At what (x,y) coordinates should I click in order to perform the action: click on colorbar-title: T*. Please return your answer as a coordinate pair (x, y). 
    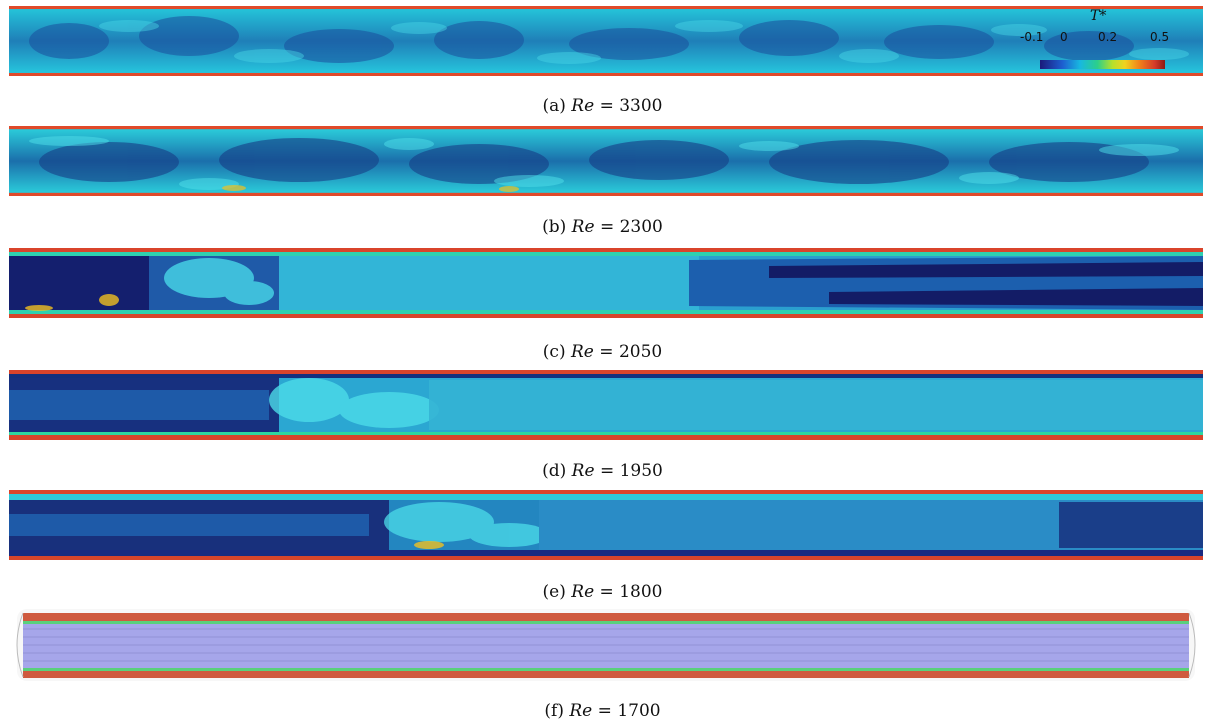
    Looking at the image, I should click on (1098, 16).